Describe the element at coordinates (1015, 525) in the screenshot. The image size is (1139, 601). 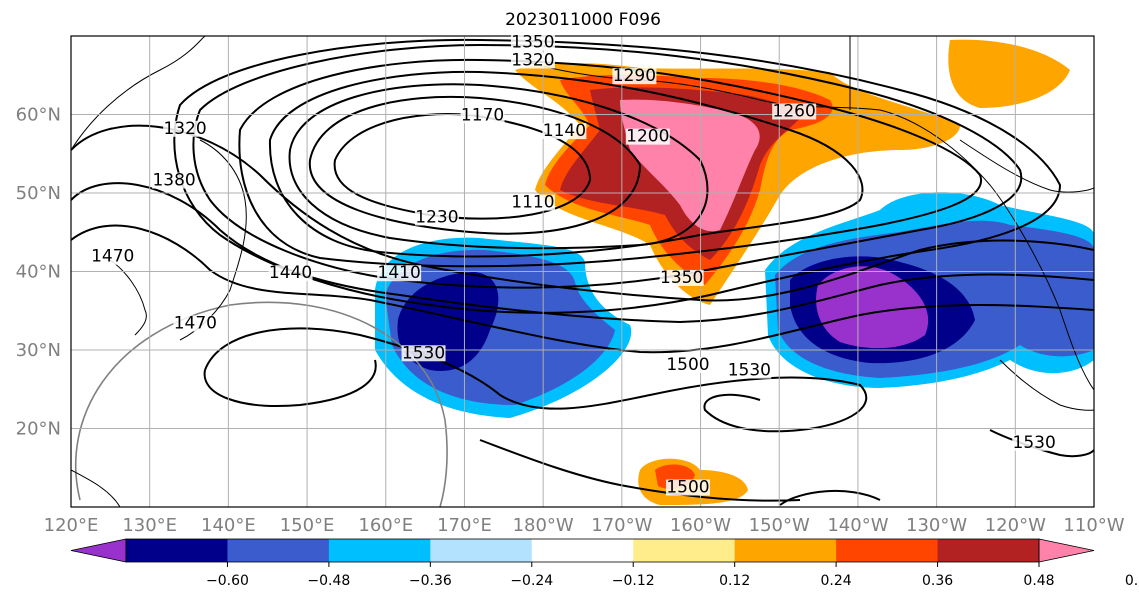
I see `x-tick-label: 120°W` at that location.